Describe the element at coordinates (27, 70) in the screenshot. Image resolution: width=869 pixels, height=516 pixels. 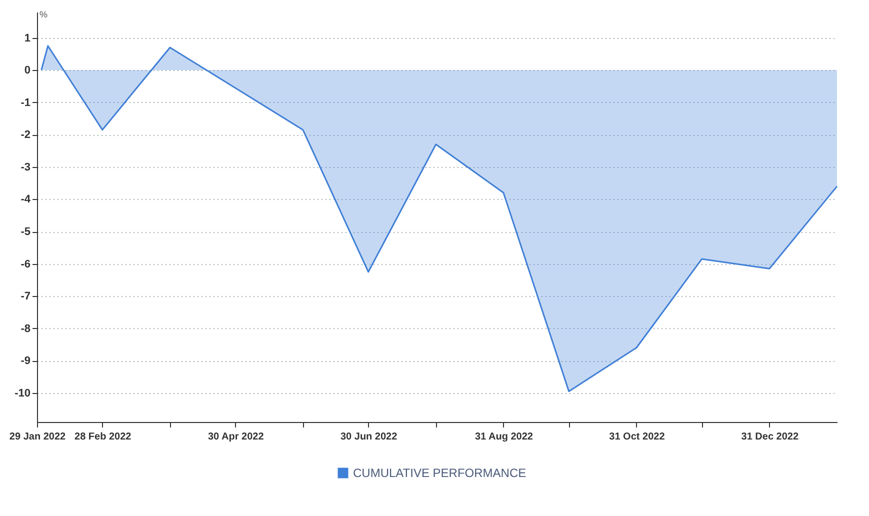
I see `y-tick-label: 0` at that location.